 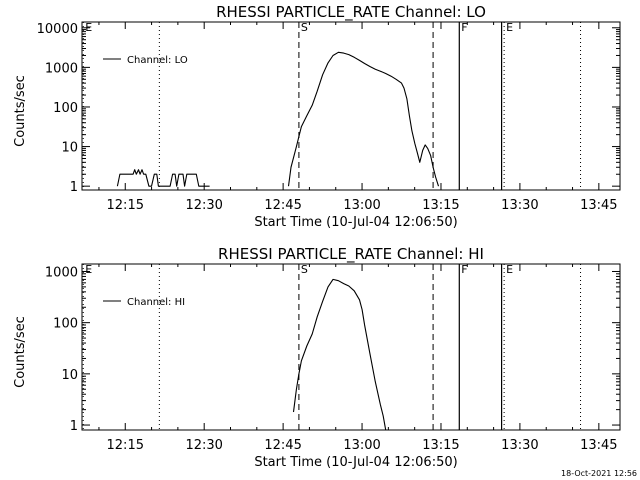 What do you see at coordinates (61, 68) in the screenshot?
I see `lo-y-tick-label: 1000` at bounding box center [61, 68].